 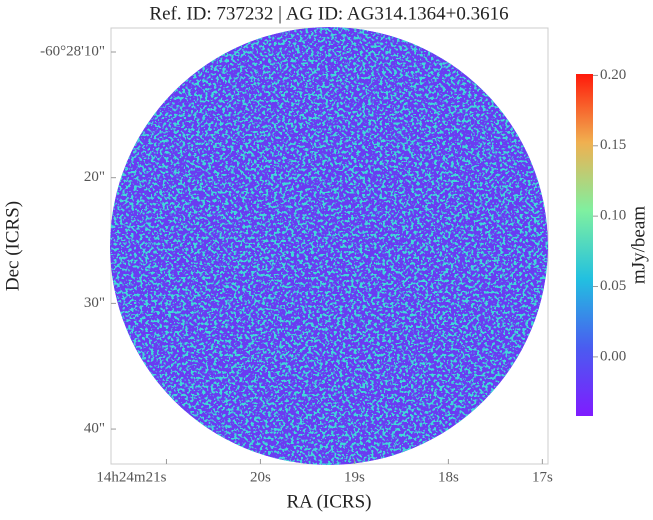 What do you see at coordinates (131, 477) in the screenshot?
I see `x-tick-label: 14h24m21s` at bounding box center [131, 477].